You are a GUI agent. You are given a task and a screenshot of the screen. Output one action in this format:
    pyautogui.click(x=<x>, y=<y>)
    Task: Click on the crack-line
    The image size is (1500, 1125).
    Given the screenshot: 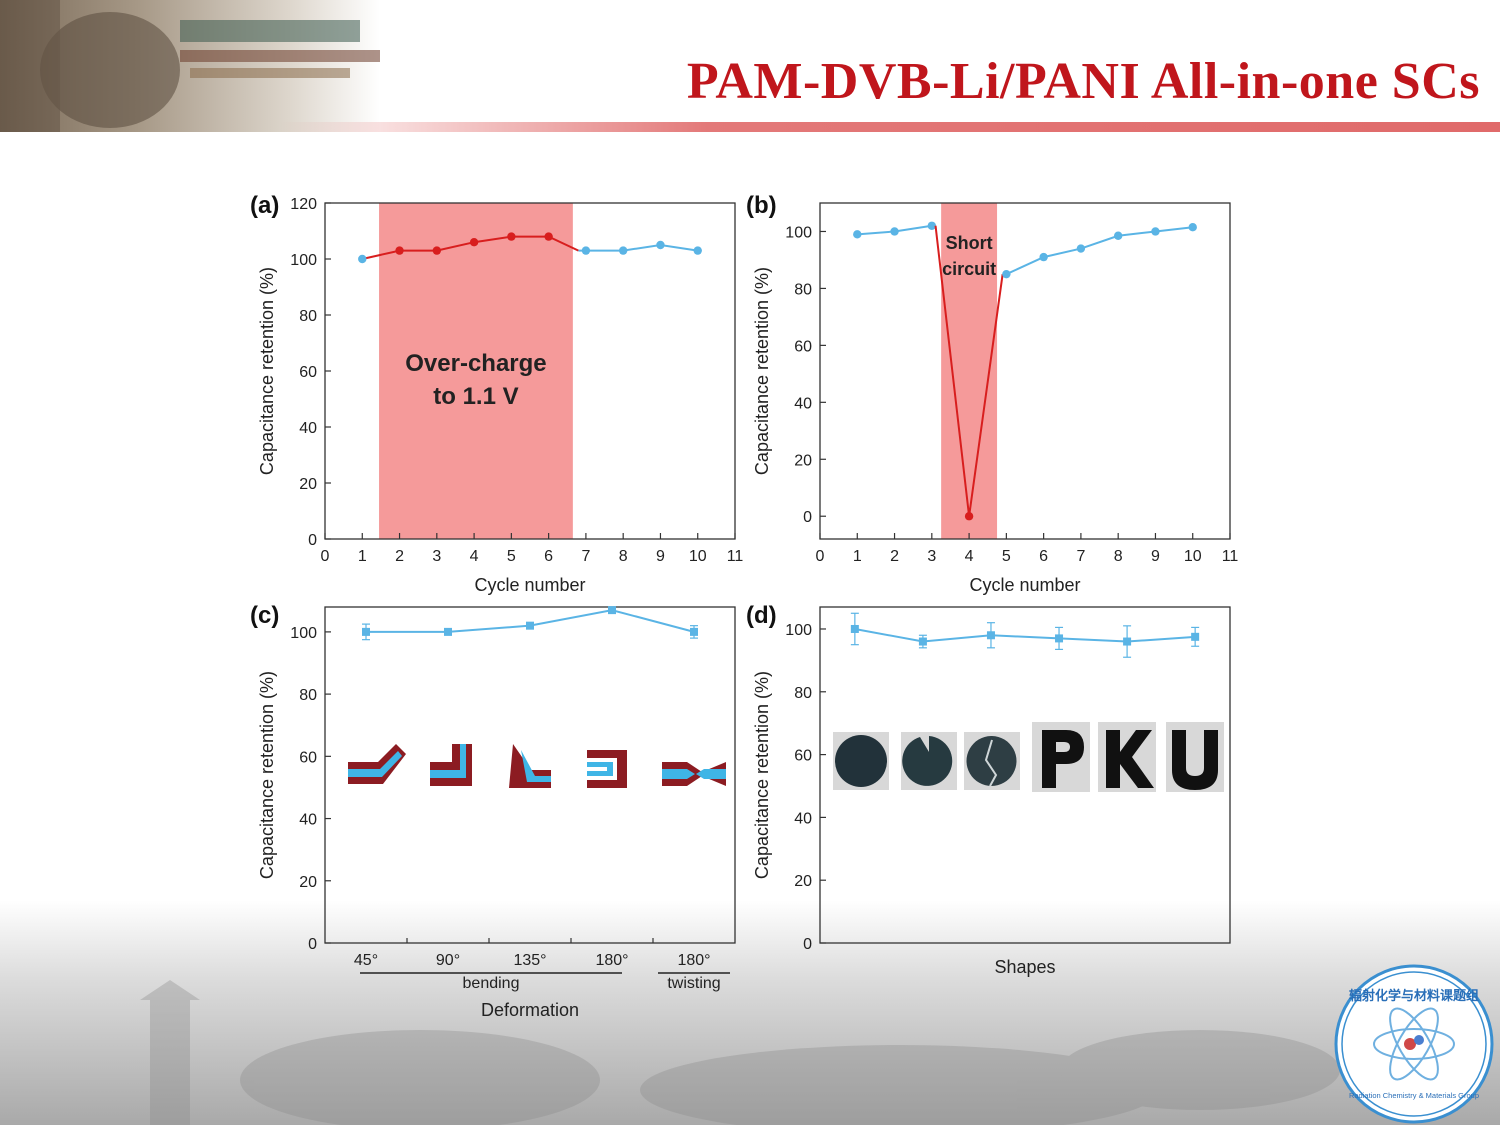 What is the action you would take?
    pyautogui.click(x=991, y=763)
    